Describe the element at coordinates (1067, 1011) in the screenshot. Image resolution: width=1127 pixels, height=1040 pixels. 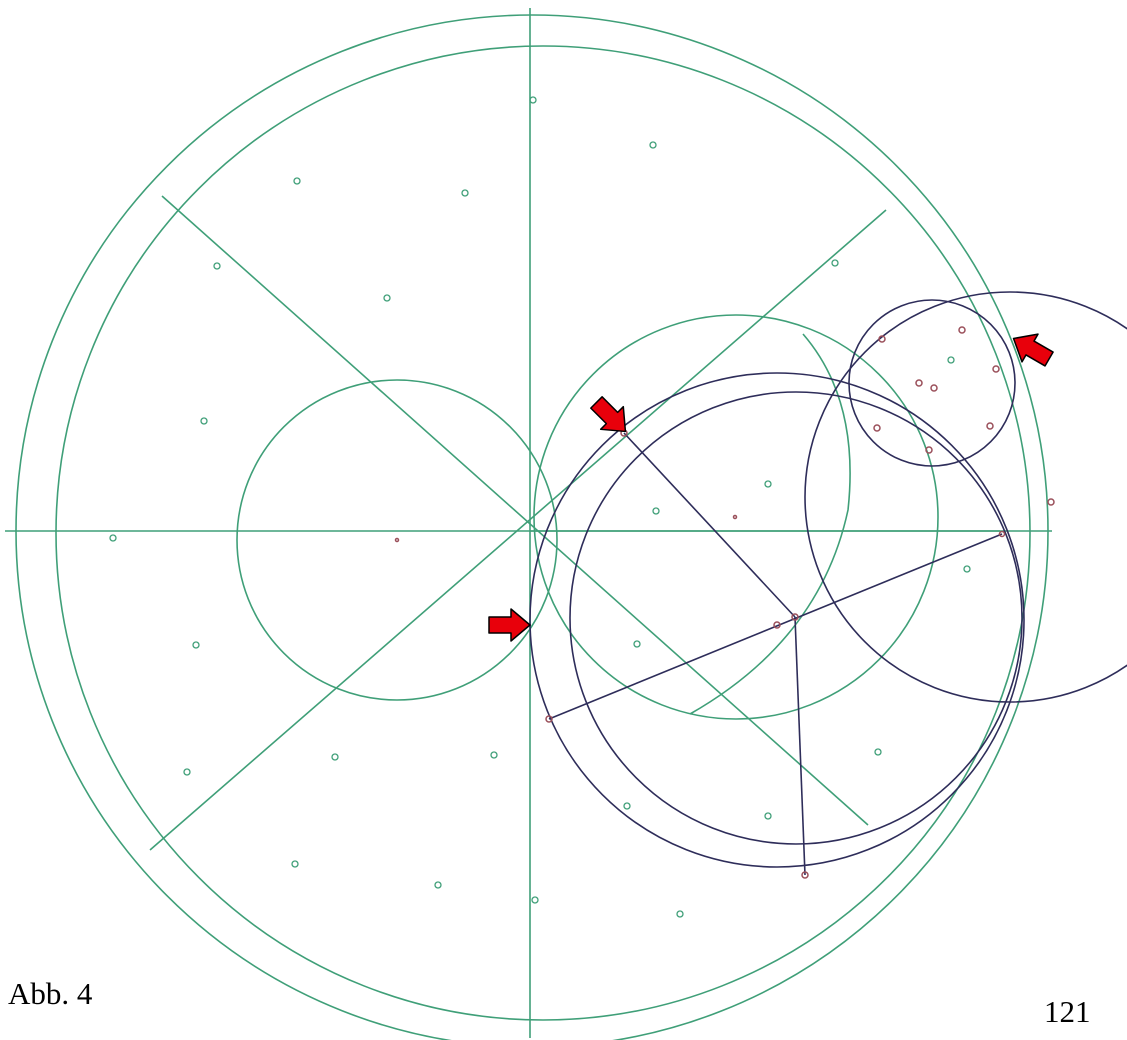
I see `page-number: 121` at that location.